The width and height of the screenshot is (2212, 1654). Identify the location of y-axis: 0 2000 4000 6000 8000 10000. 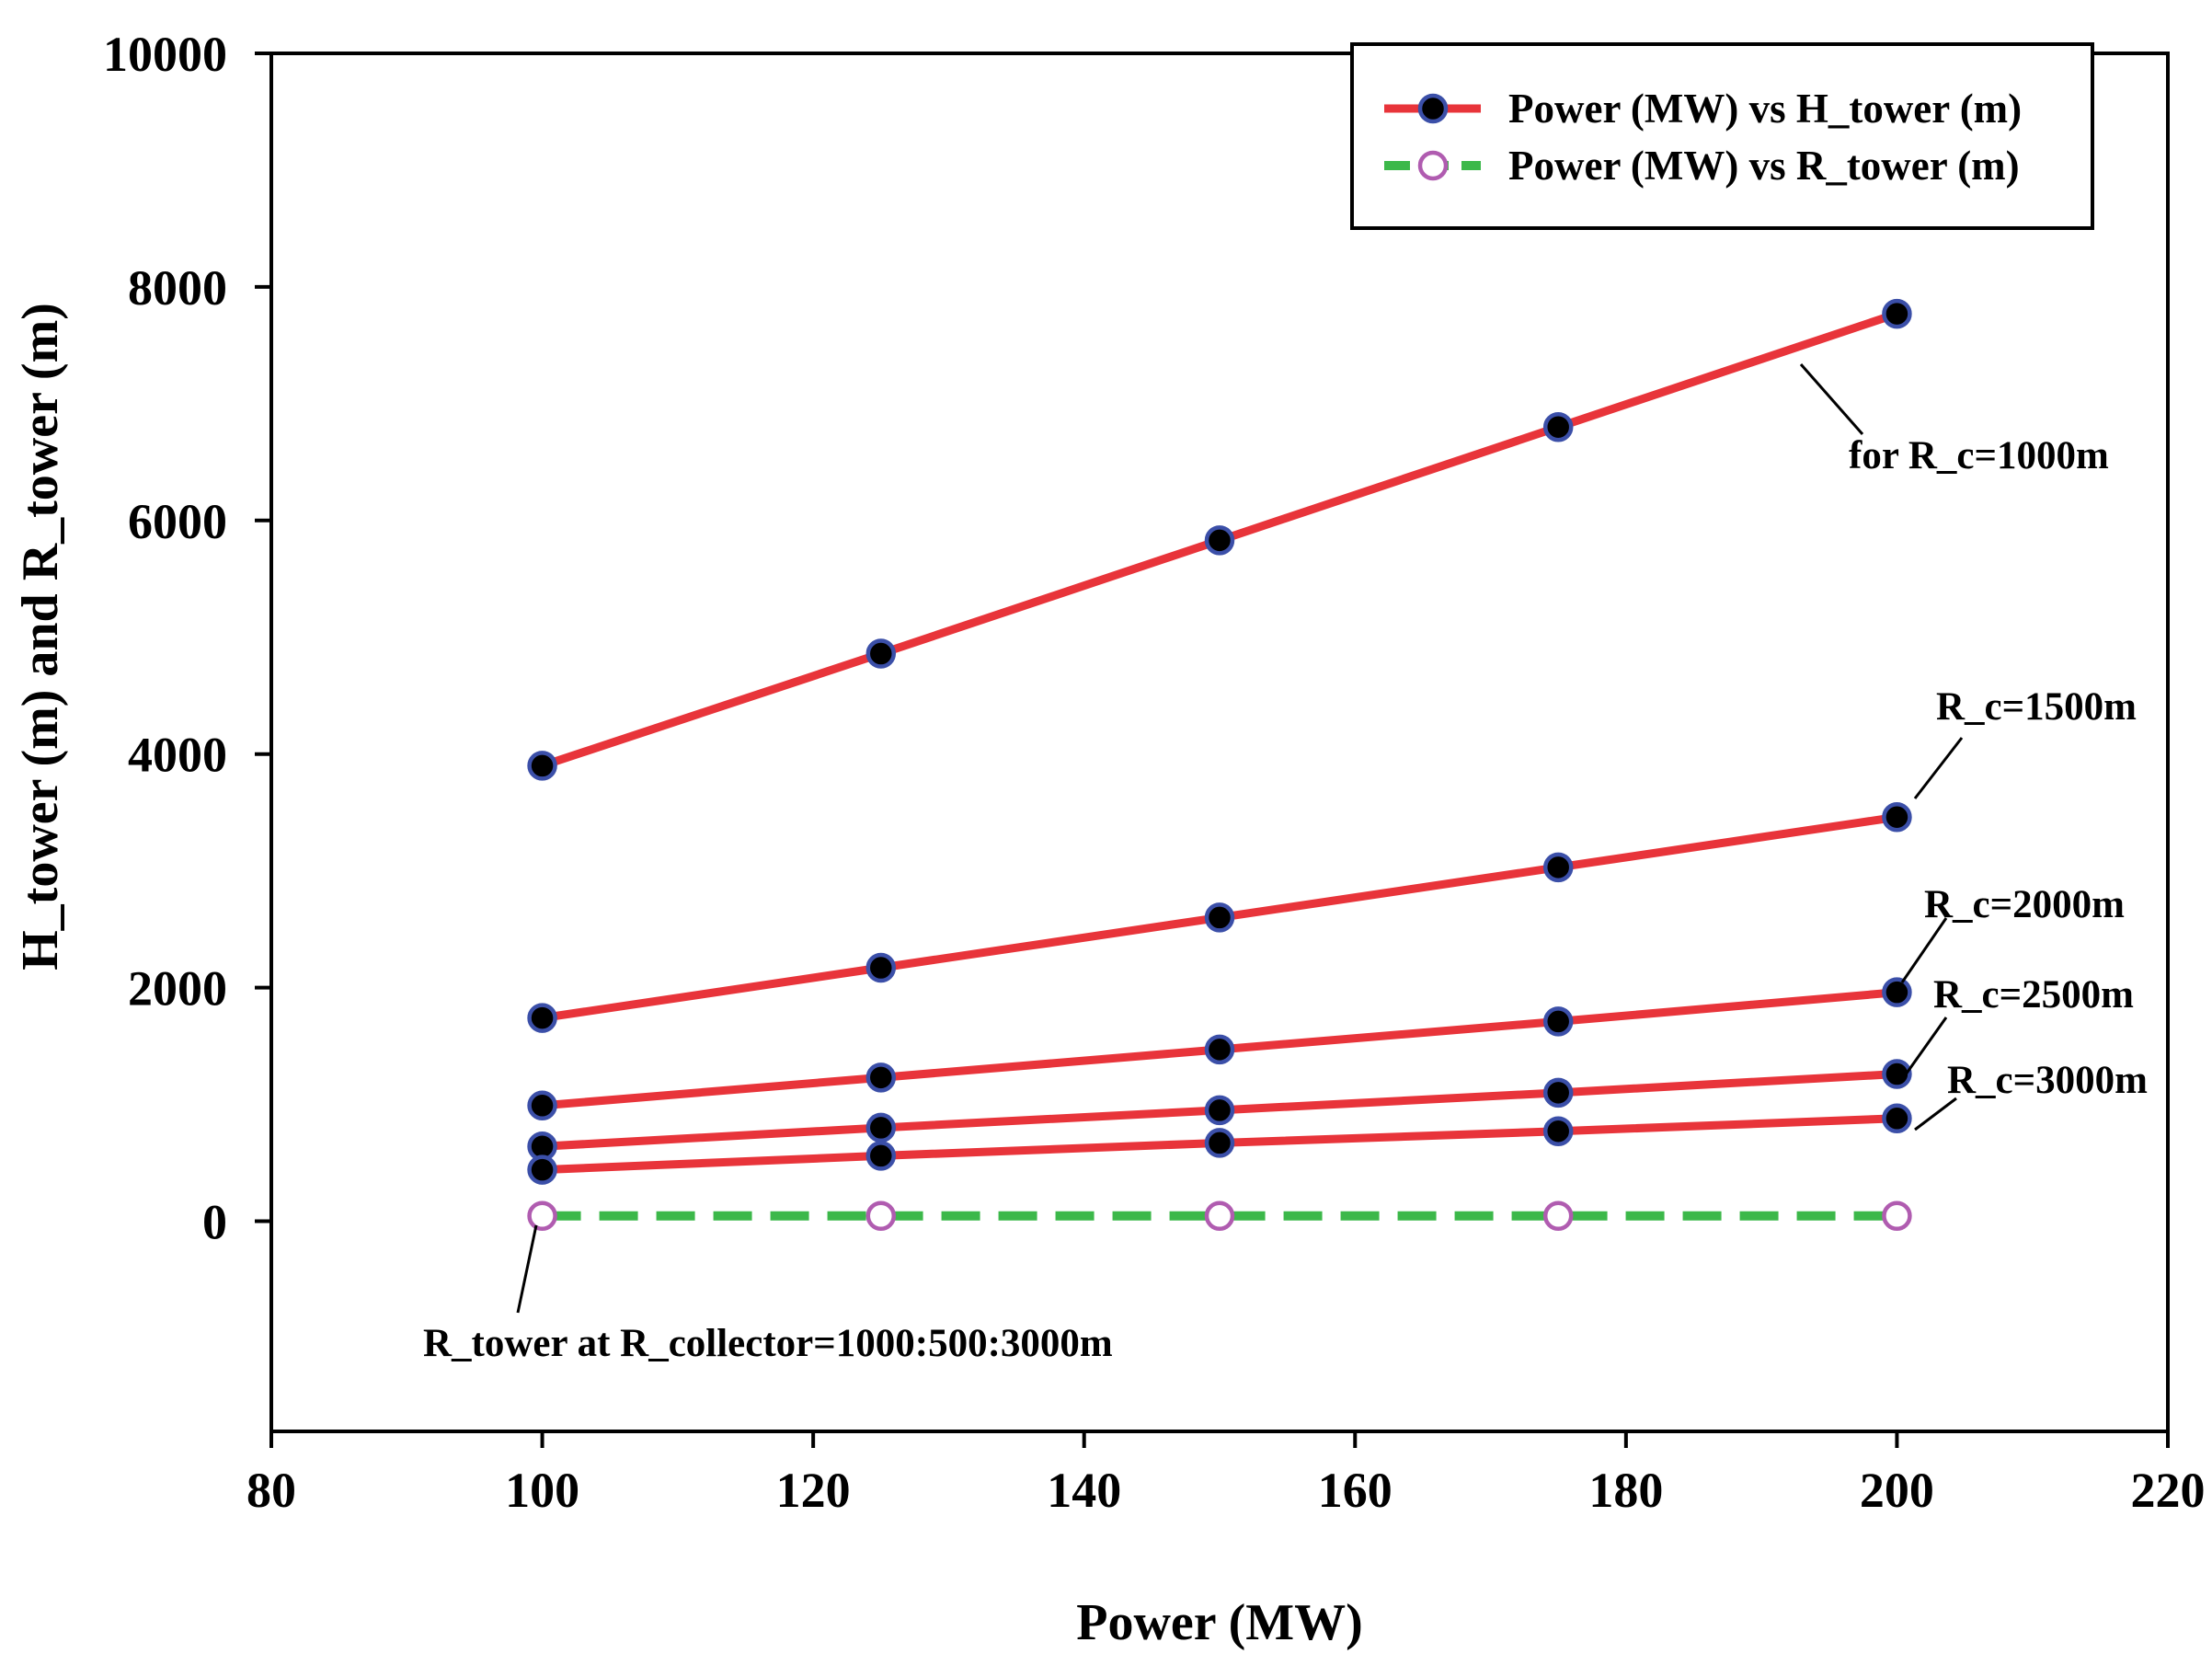
(187, 638).